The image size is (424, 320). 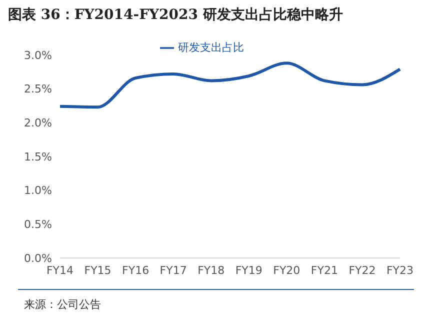 What do you see at coordinates (38, 157) in the screenshot?
I see `y-tick-label: 1.5%` at bounding box center [38, 157].